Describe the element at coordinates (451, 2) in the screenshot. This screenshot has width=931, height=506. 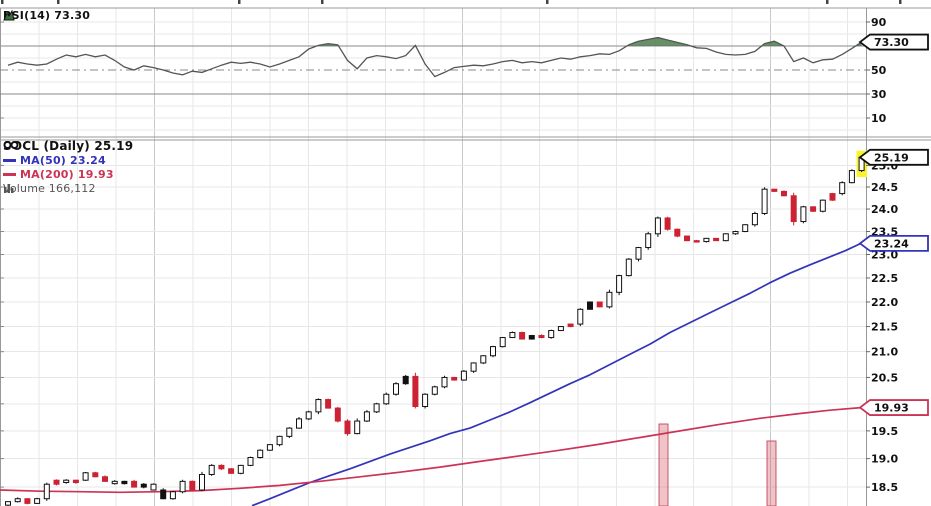
I see `cropped-header-fragments` at that location.